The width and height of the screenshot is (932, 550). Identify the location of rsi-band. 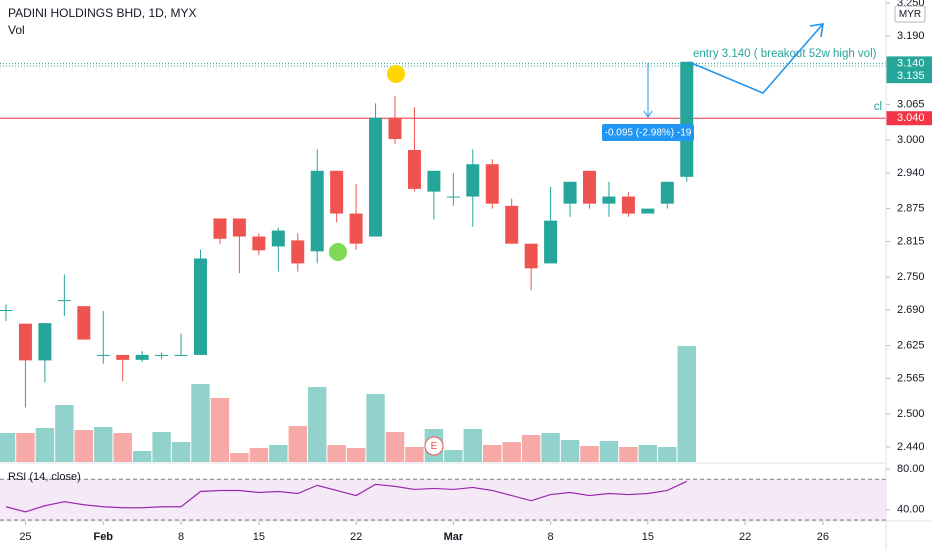
(443, 499).